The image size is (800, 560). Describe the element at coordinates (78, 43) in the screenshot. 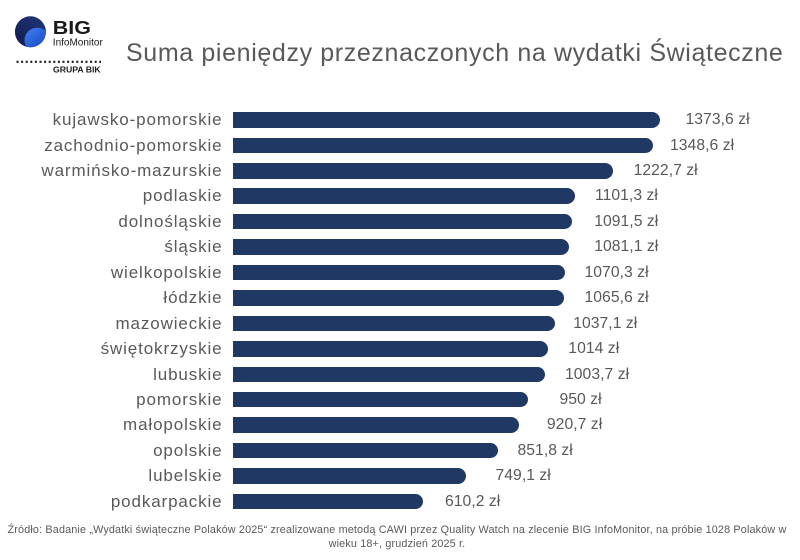

I see `svg-text: InfoMonitor` at that location.